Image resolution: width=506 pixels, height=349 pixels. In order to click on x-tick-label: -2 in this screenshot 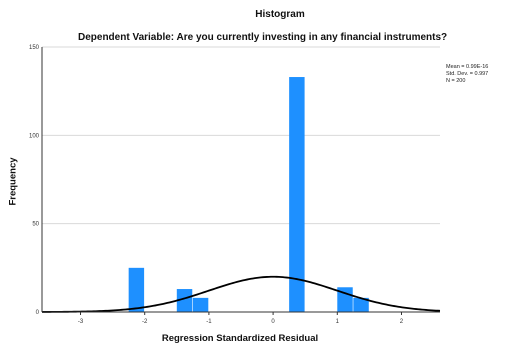, I will do `click(145, 322)`.